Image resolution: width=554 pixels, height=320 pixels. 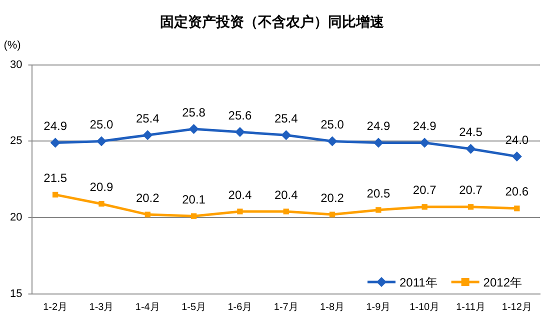 I want to click on data-label: 21.5, so click(x=56, y=177).